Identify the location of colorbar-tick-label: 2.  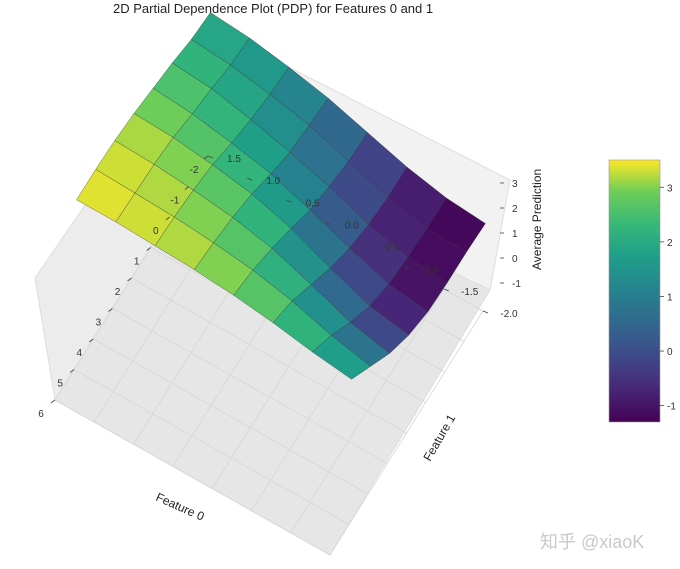
(670, 243).